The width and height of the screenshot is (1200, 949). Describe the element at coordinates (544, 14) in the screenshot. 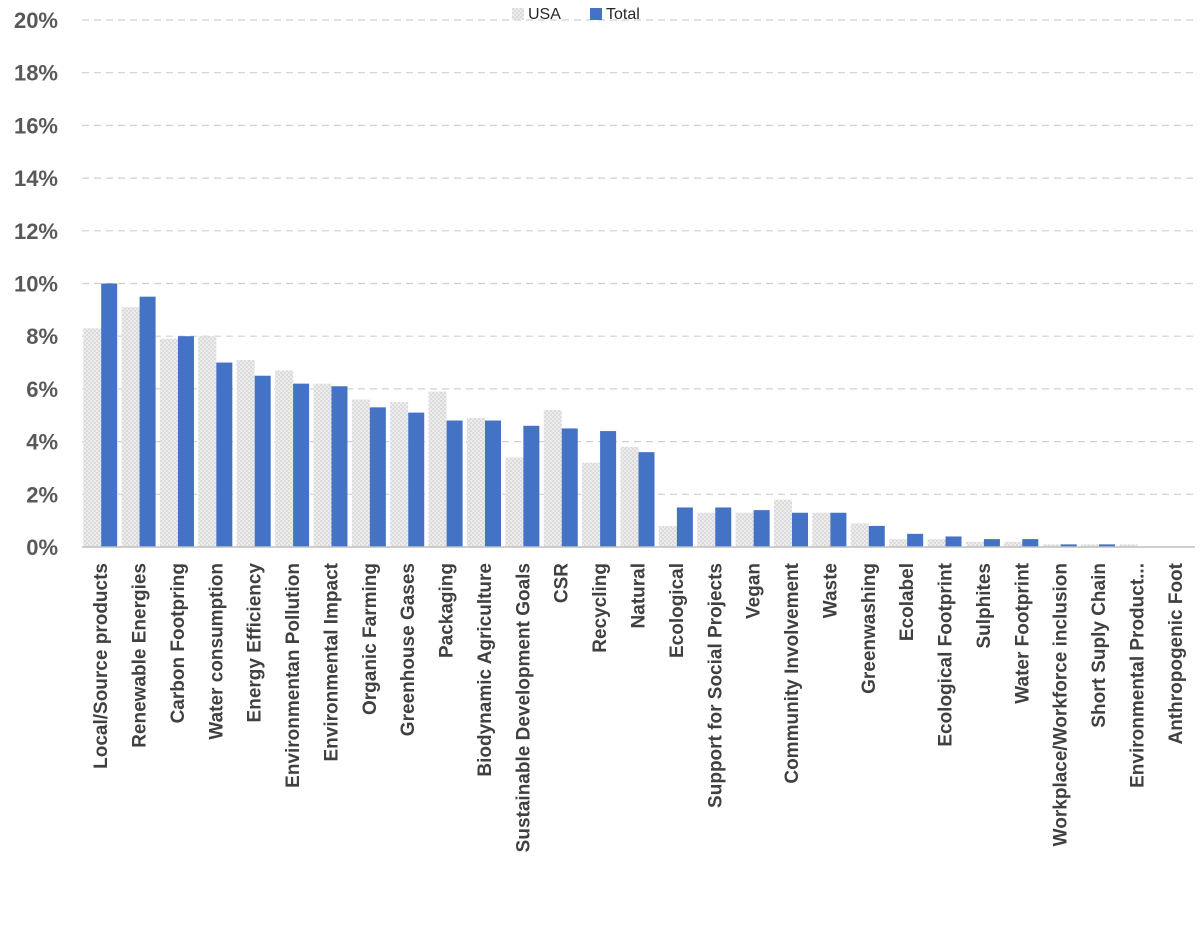

I see `legend-label-usa: USA` at that location.